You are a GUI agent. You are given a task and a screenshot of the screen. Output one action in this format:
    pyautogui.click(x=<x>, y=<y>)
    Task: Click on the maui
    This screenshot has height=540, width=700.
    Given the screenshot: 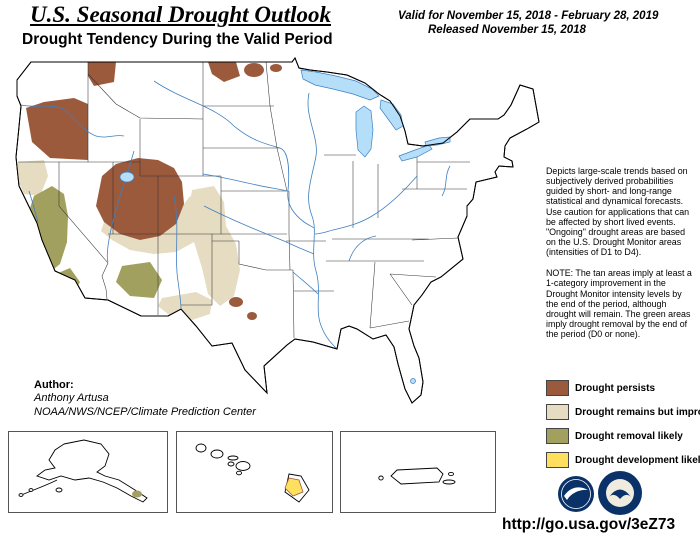 What is the action you would take?
    pyautogui.click(x=243, y=466)
    